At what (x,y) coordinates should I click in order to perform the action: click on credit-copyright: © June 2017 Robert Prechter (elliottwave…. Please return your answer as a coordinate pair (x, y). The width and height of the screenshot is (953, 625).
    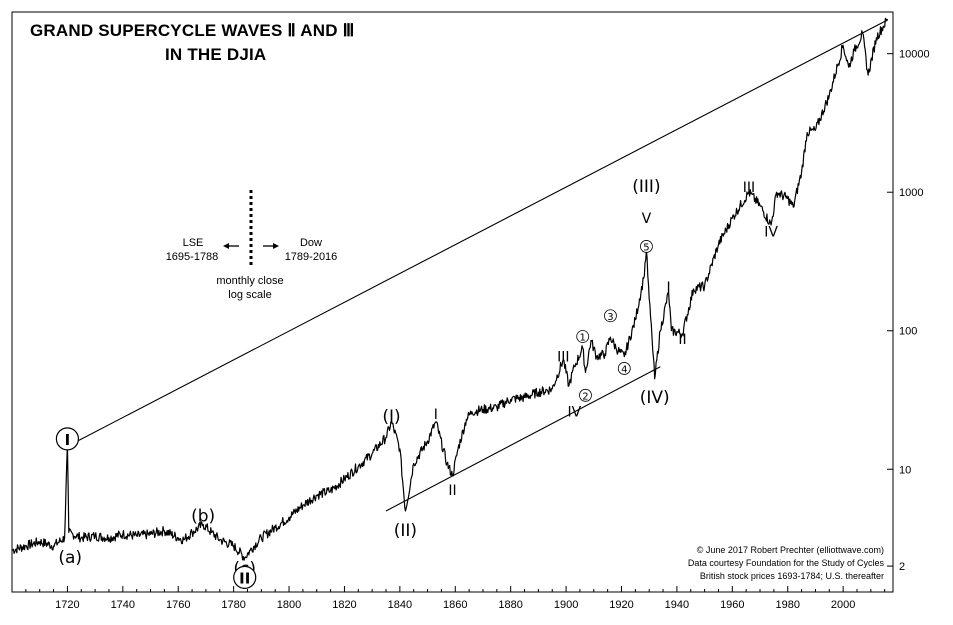
    Looking at the image, I should click on (790, 550).